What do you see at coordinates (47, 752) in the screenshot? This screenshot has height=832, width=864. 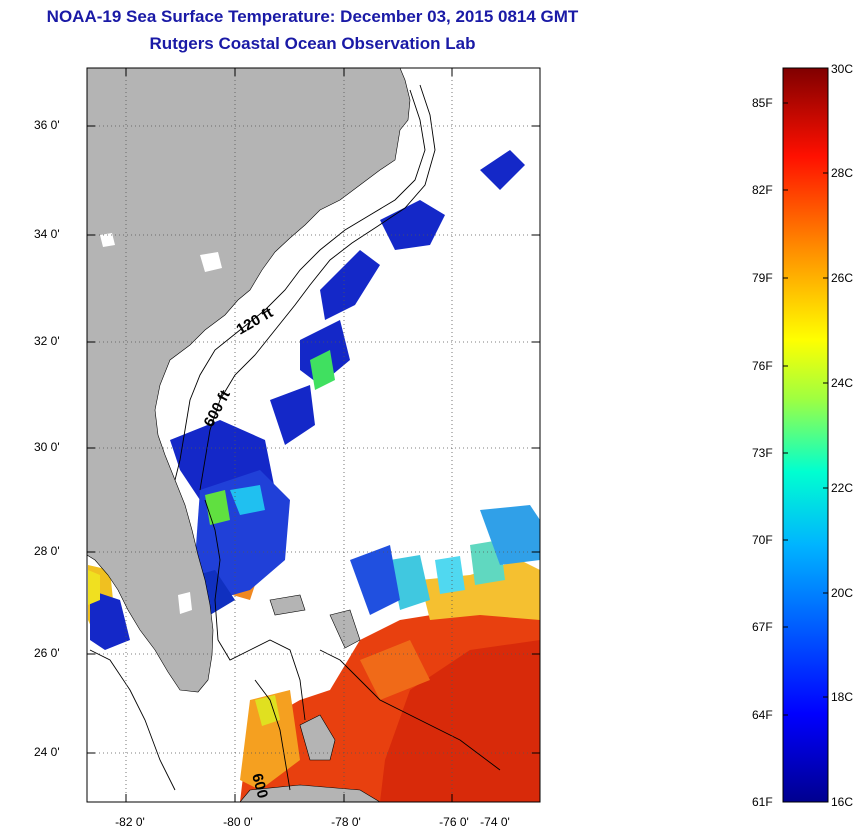 I see `lat-label: 24 0'` at bounding box center [47, 752].